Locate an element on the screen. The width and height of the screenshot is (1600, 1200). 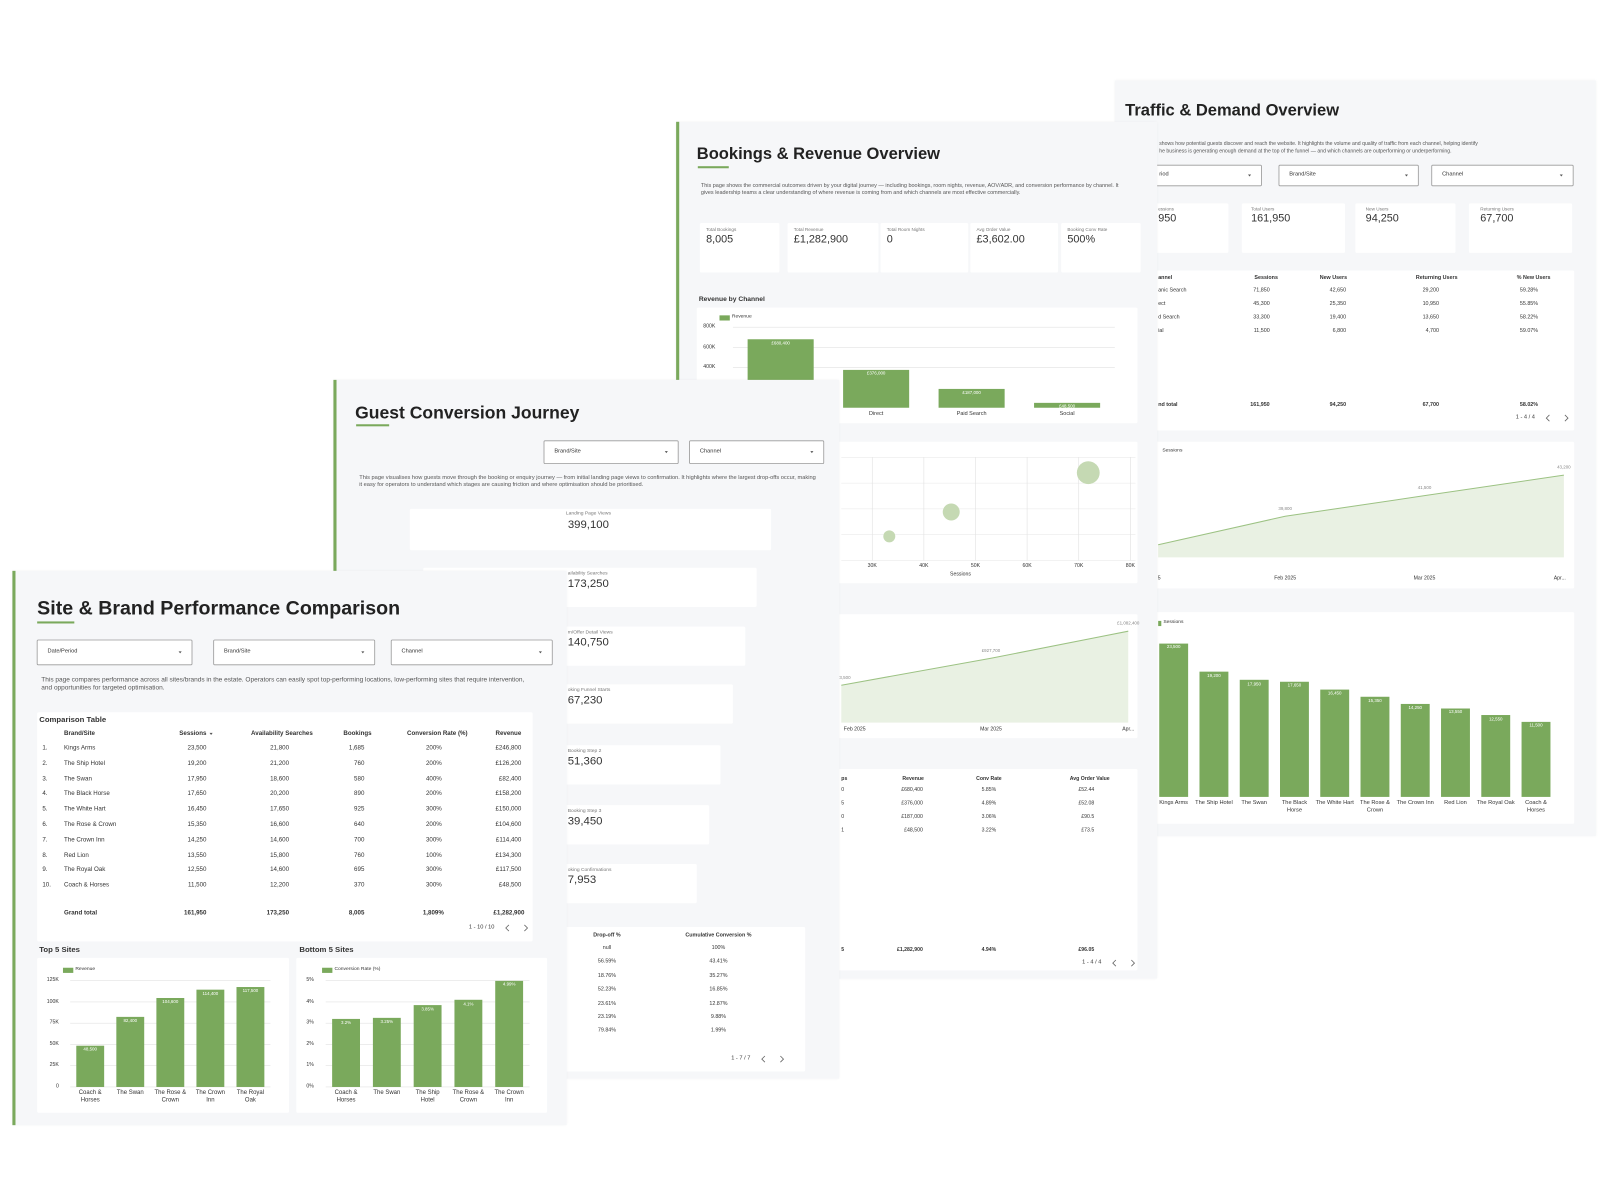
y-tick-label: 50K is located at coordinates (54, 1044).